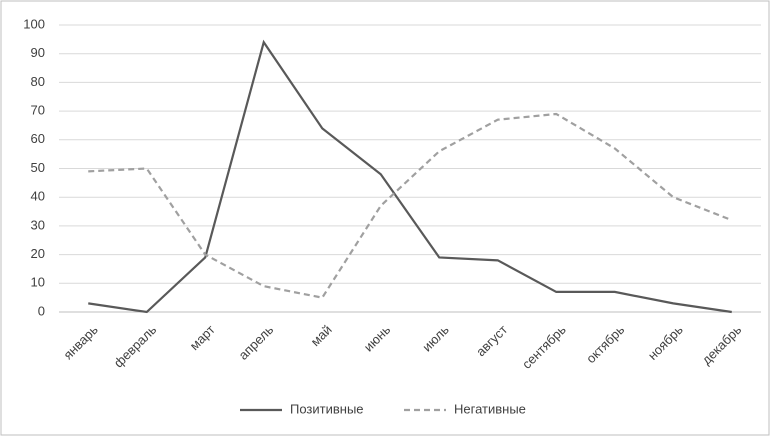  I want to click on legend-label: Негативные, so click(490, 408).